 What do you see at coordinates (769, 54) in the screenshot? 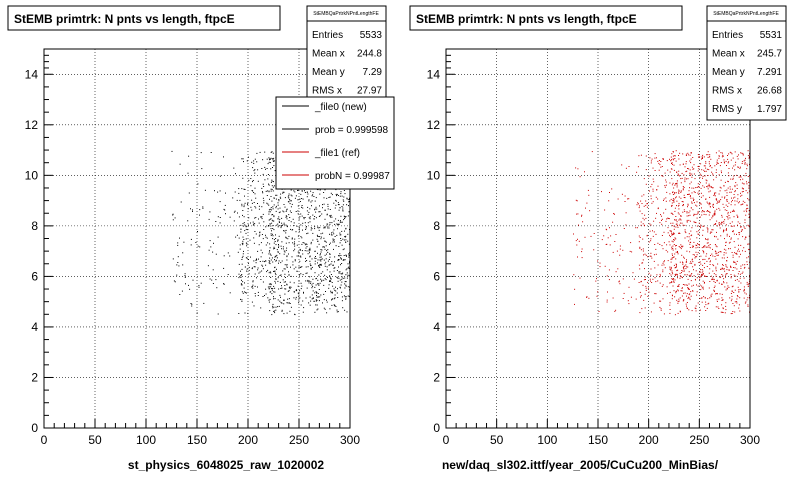
I see `stats-value: 245.7` at bounding box center [769, 54].